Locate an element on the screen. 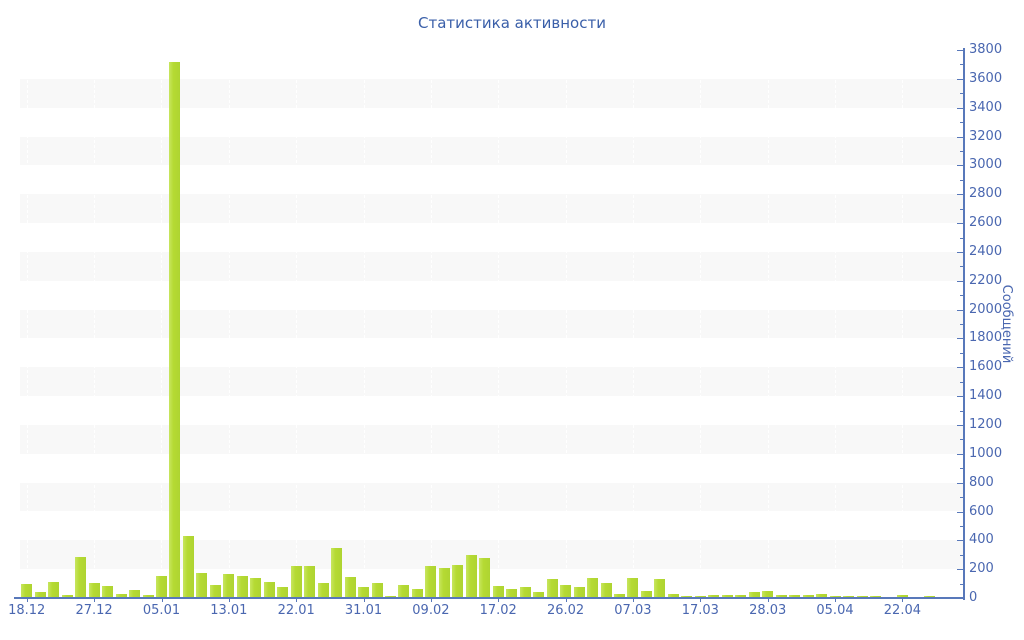 This screenshot has width=1024, height=640. x-tick-label: 07.03 is located at coordinates (633, 610).